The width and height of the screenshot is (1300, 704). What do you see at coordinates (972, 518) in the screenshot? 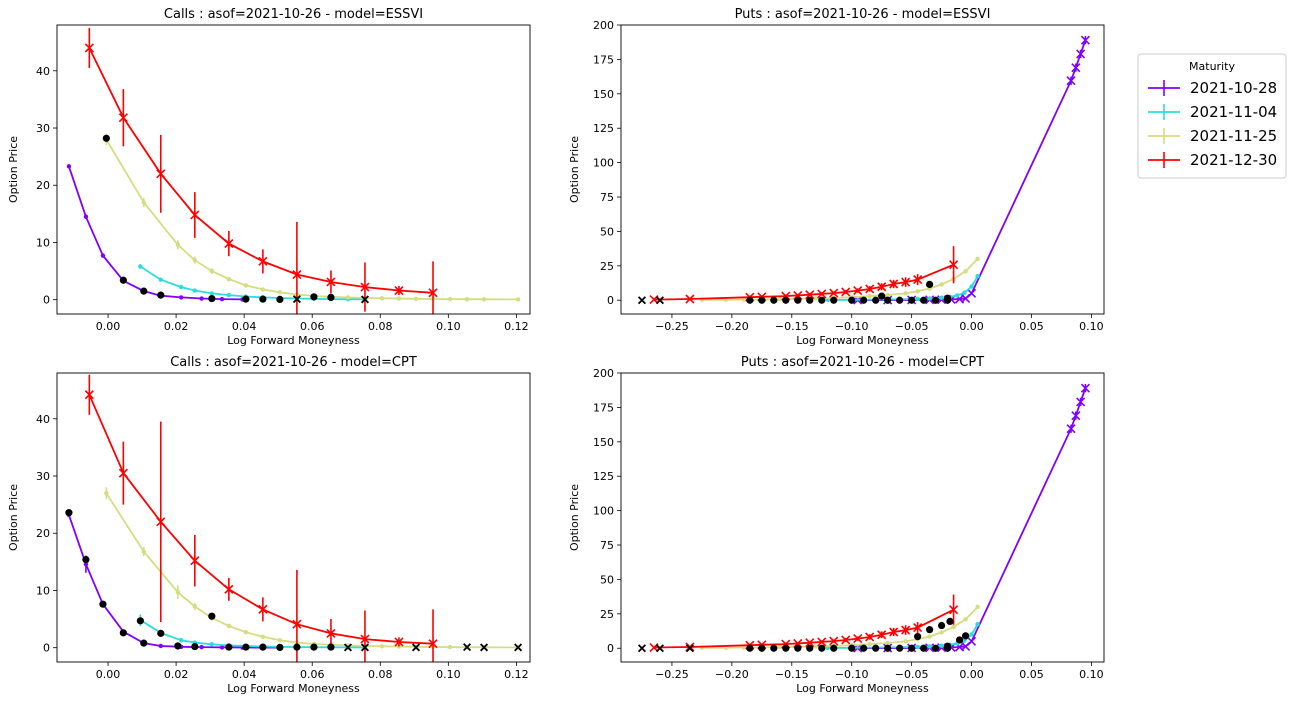
I see `series-line-2021-10-28-puts-cpt` at bounding box center [972, 518].